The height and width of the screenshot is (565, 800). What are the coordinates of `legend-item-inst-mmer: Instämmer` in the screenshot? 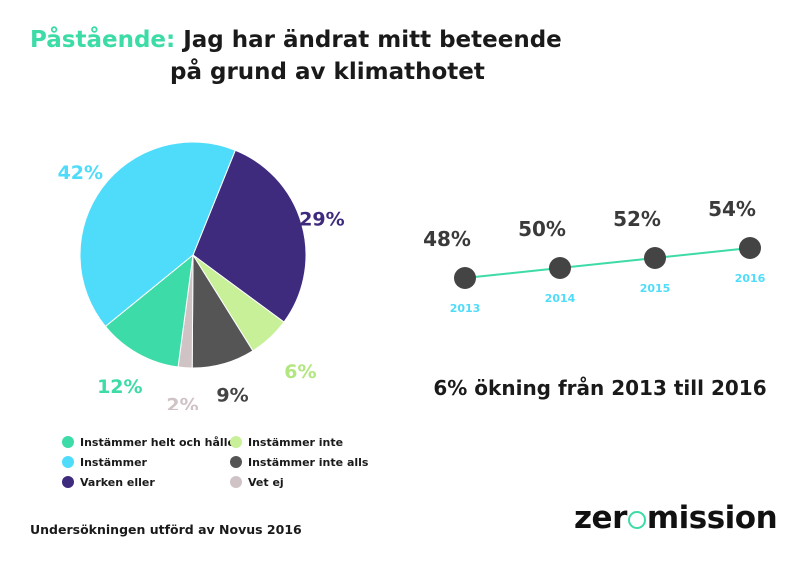 It's located at (146, 462).